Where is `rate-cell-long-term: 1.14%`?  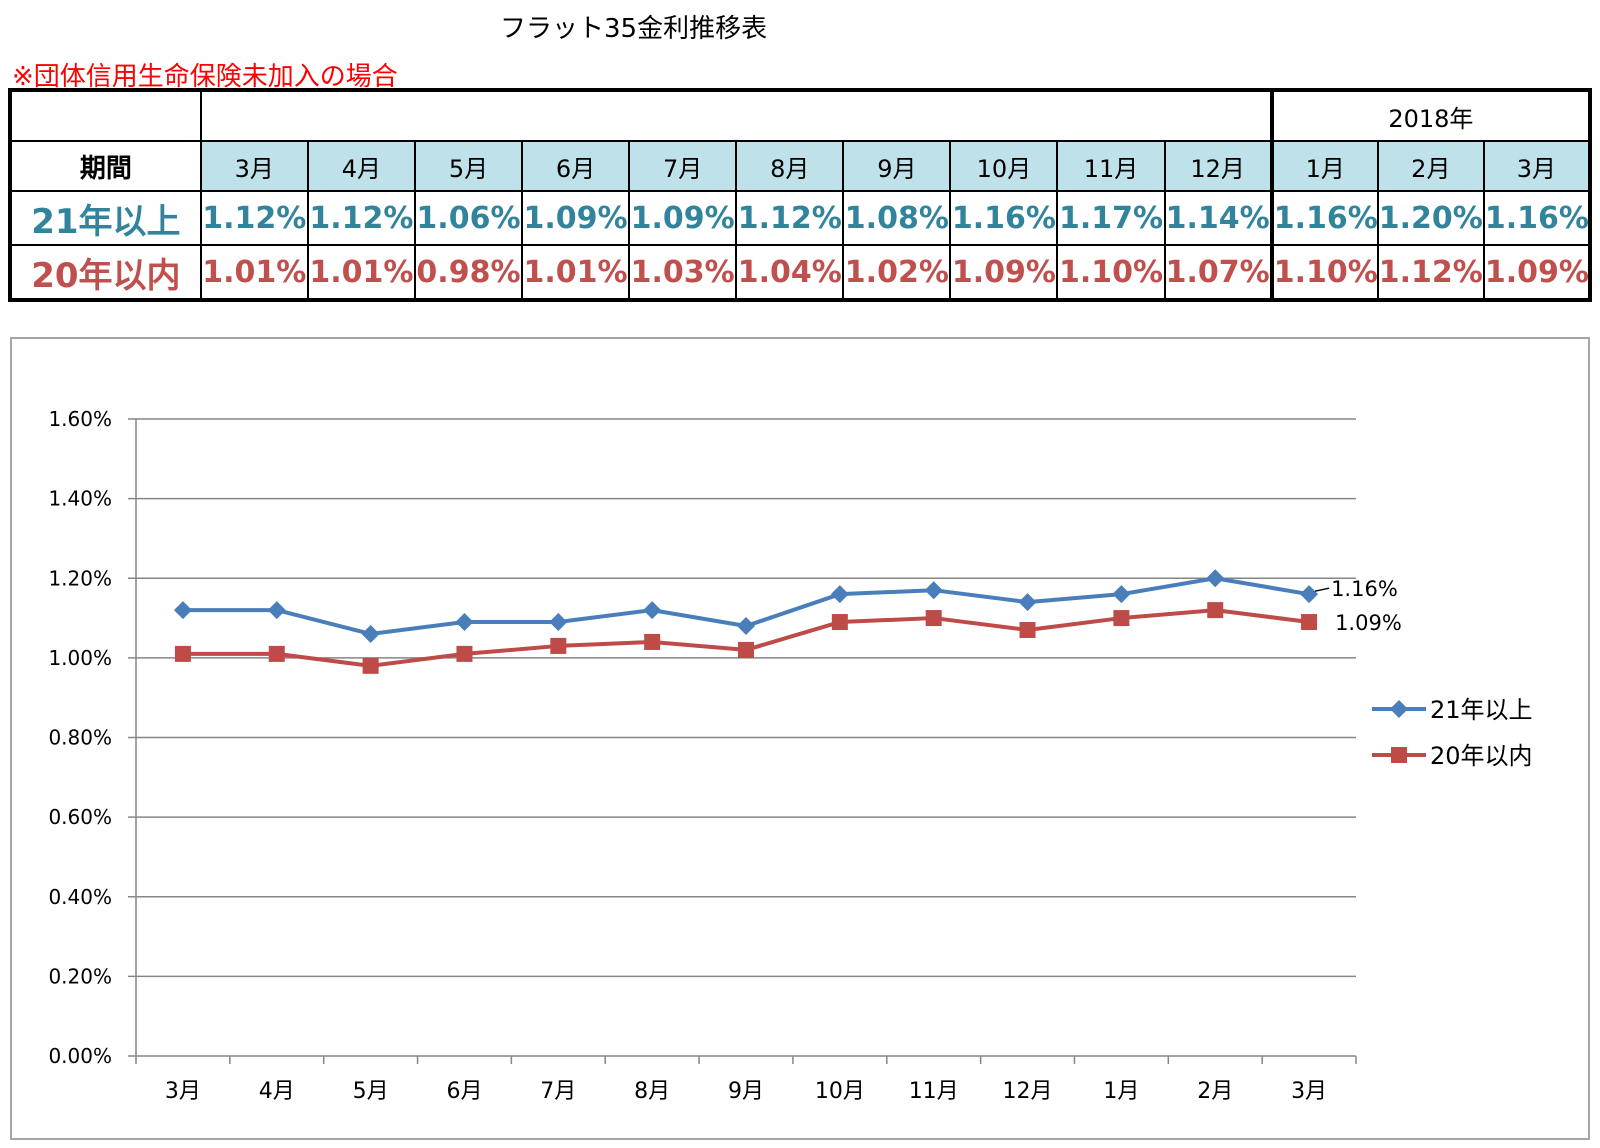 rate-cell-long-term: 1.14% is located at coordinates (1218, 218).